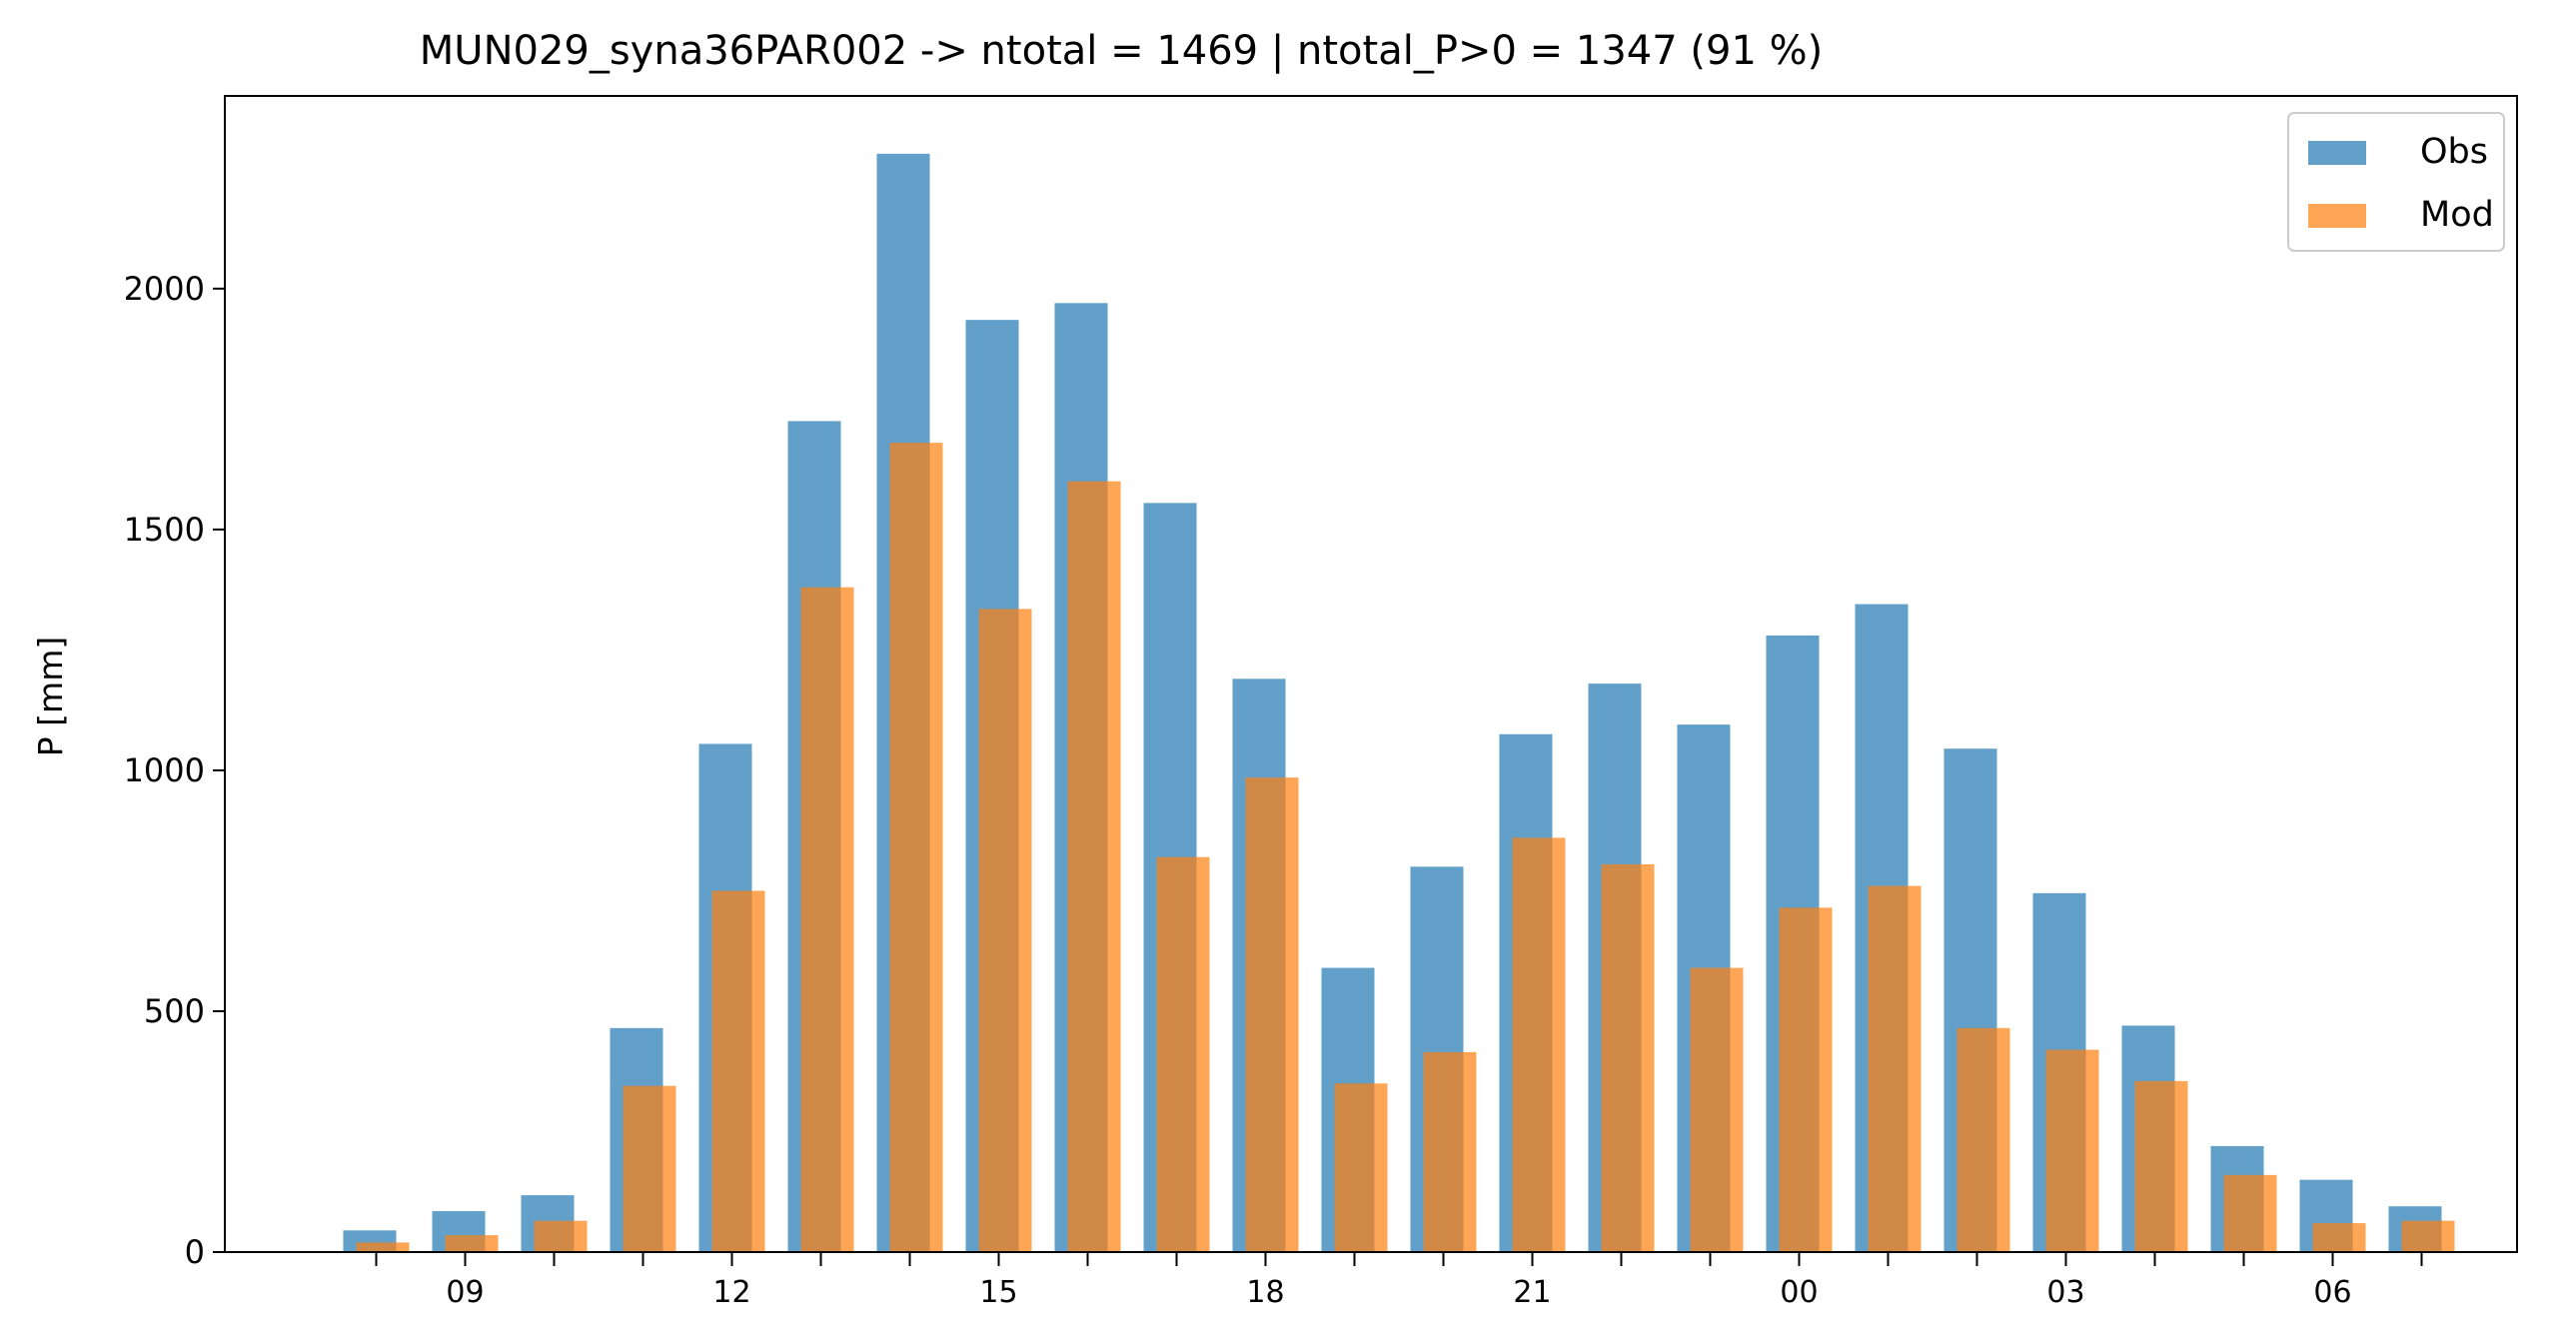 This screenshot has width=2576, height=1342. I want to click on y-tick-label-1500: 1500, so click(164, 530).